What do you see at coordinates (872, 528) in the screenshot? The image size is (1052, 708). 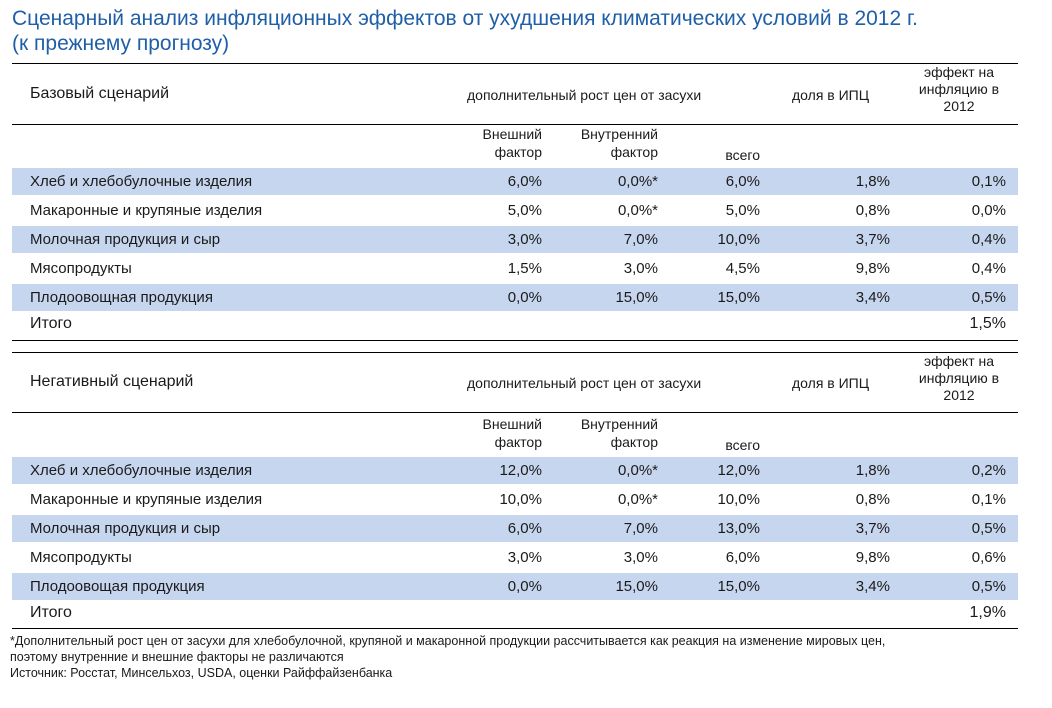 I see `cell-share: 3,7%` at bounding box center [872, 528].